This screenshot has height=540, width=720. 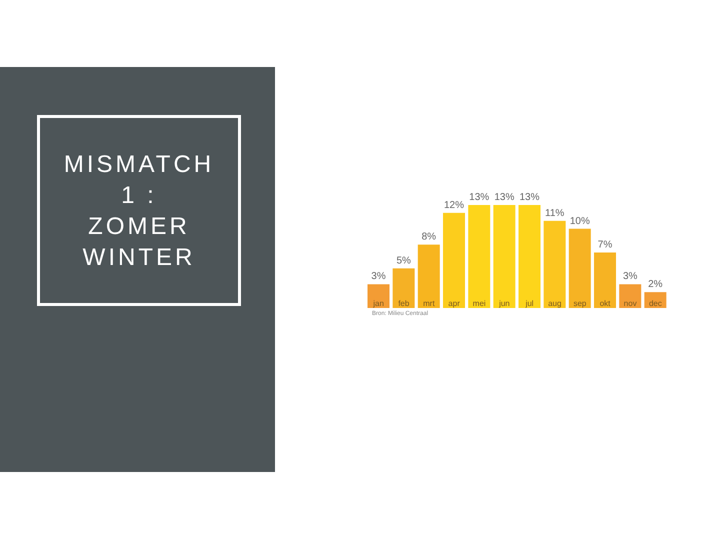 I want to click on x-tick-label: sep, so click(x=580, y=303).